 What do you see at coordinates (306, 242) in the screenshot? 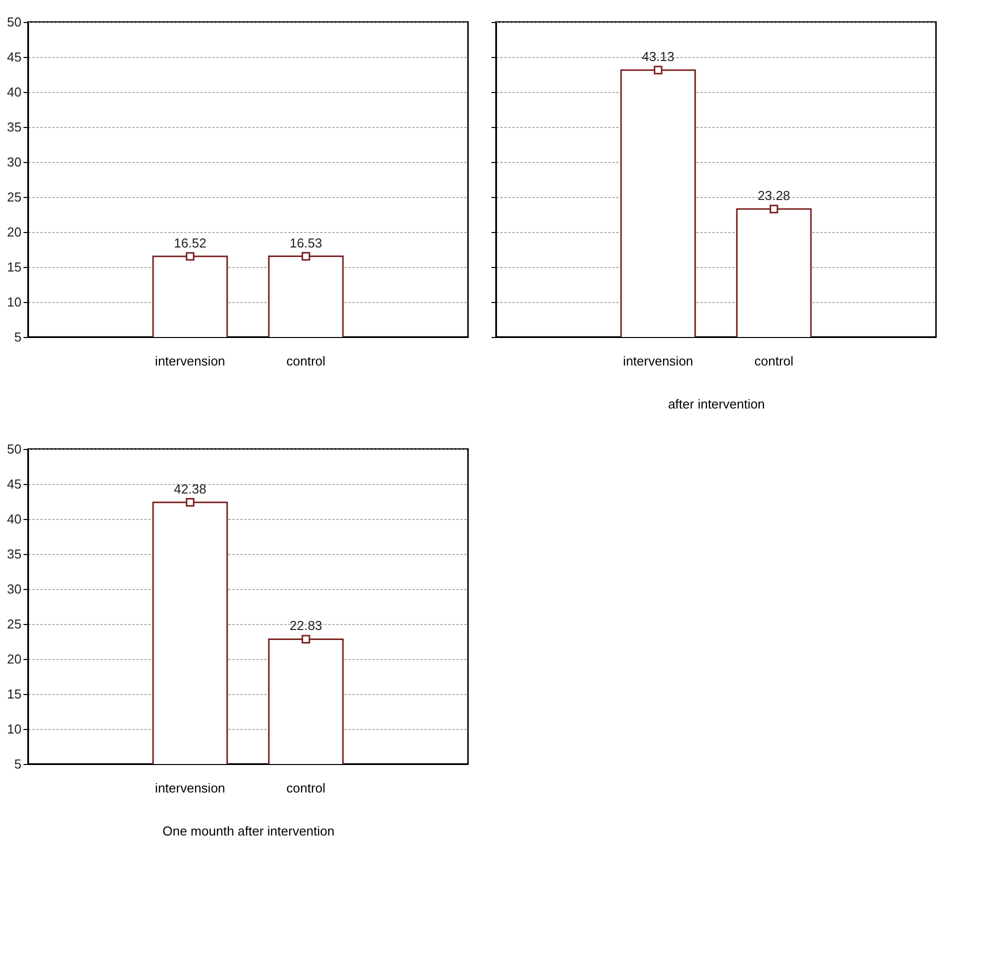
I see `data-label: 16.53` at bounding box center [306, 242].